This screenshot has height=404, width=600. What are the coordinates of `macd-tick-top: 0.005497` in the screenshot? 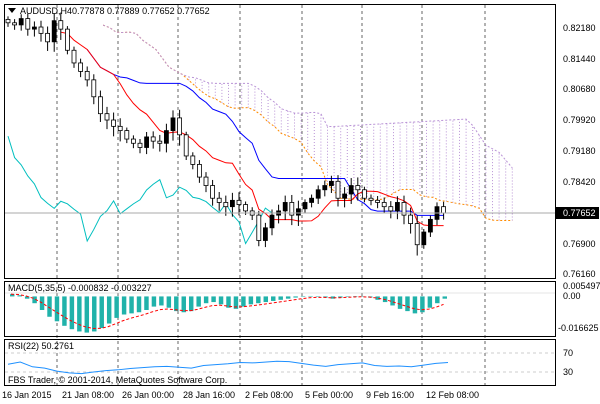 It's located at (581, 286).